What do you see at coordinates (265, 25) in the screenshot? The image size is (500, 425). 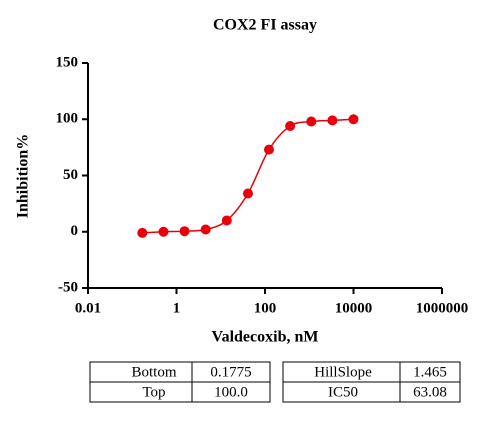 I see `chart-title: COX2 FI assay` at bounding box center [265, 25].